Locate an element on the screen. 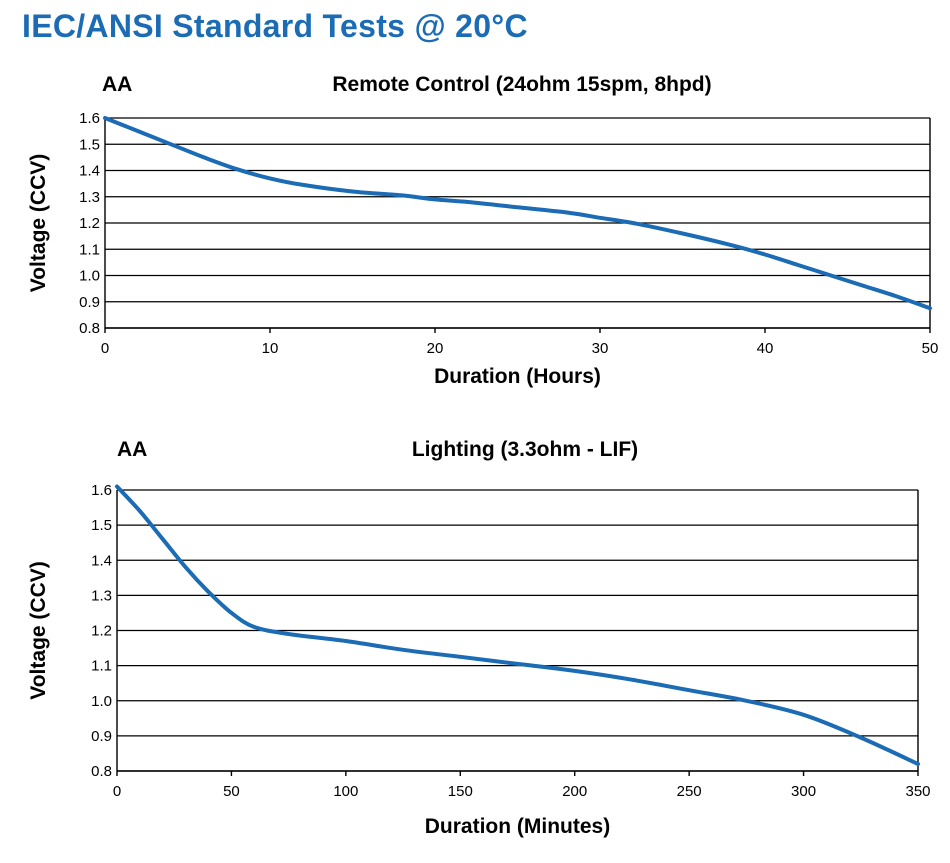 This screenshot has height=863, width=950. x-tick-label: 150 is located at coordinates (460, 791).